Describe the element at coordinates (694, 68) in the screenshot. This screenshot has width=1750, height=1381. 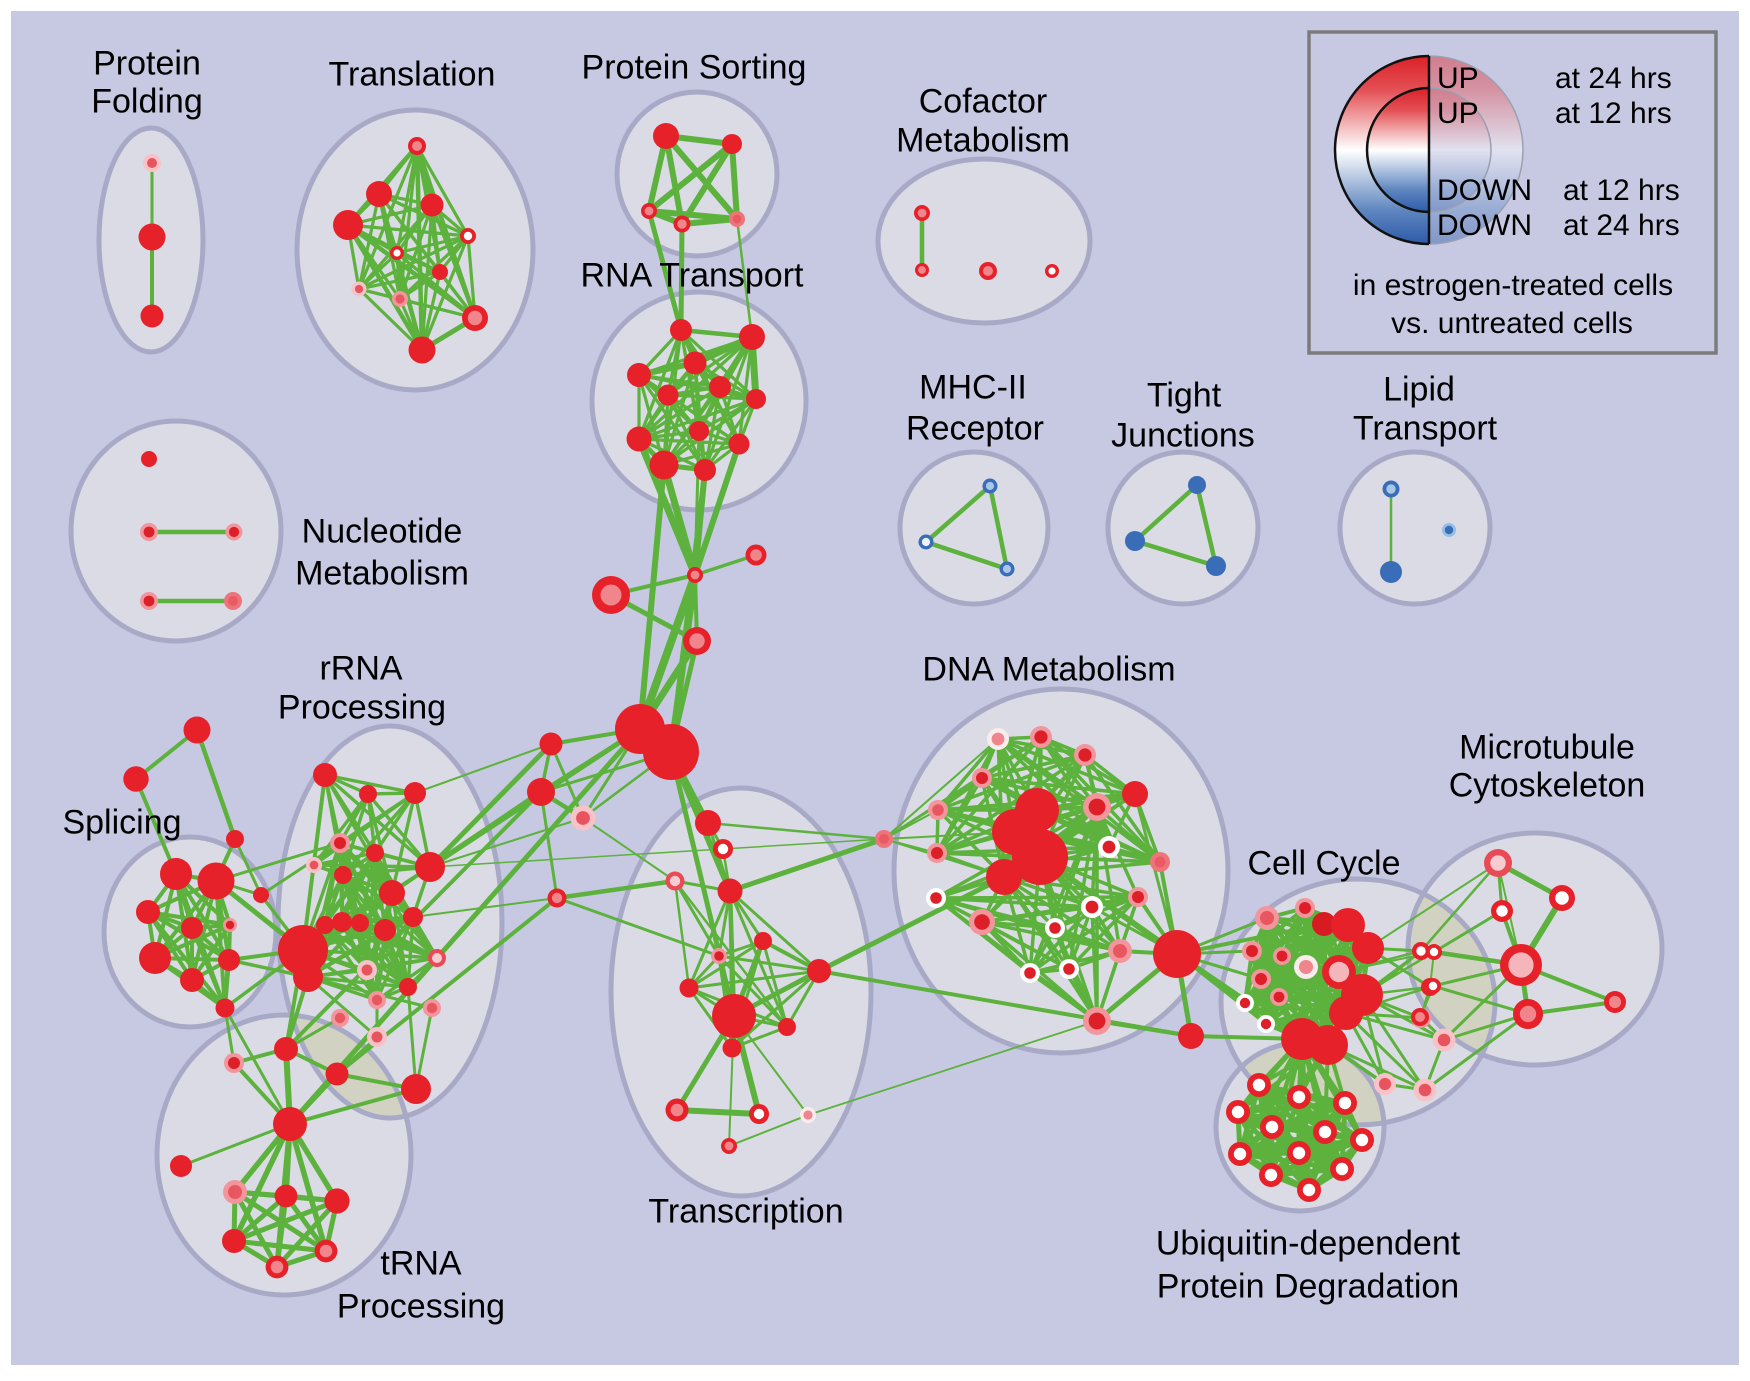
I see `svg-text: Protein Sorting` at that location.